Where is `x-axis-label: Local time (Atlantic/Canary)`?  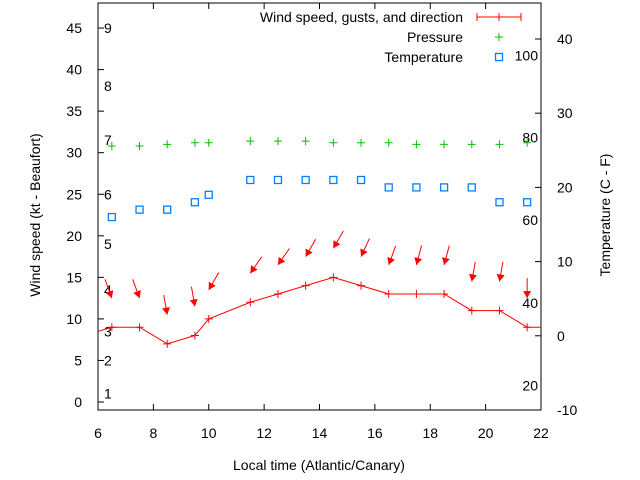 x-axis-label: Local time (Atlantic/Canary) is located at coordinates (319, 465).